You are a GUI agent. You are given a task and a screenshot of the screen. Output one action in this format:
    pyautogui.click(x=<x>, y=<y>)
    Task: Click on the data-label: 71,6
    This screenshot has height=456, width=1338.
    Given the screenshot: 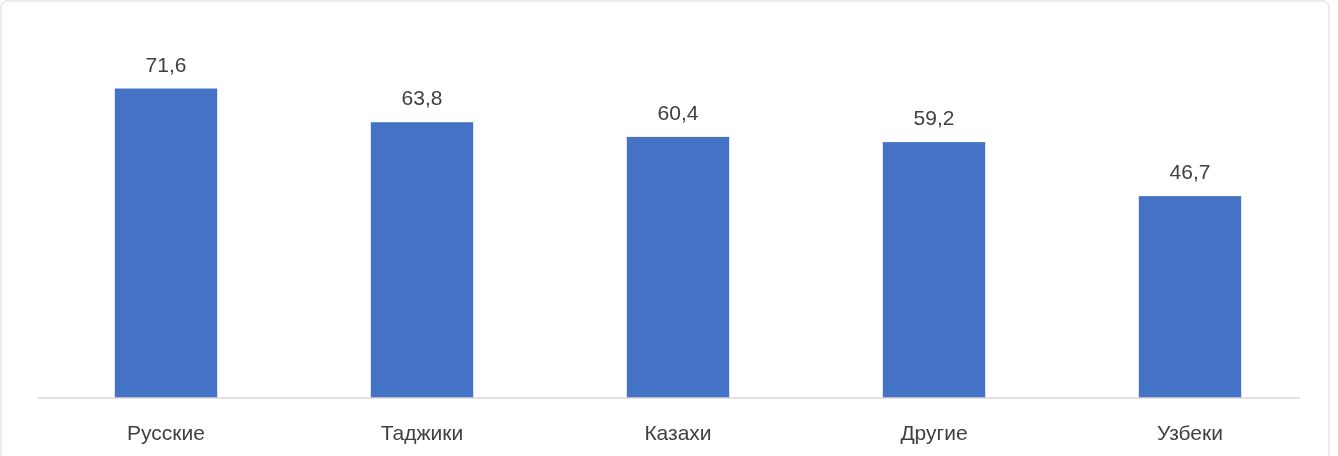 What is the action you would take?
    pyautogui.click(x=166, y=64)
    